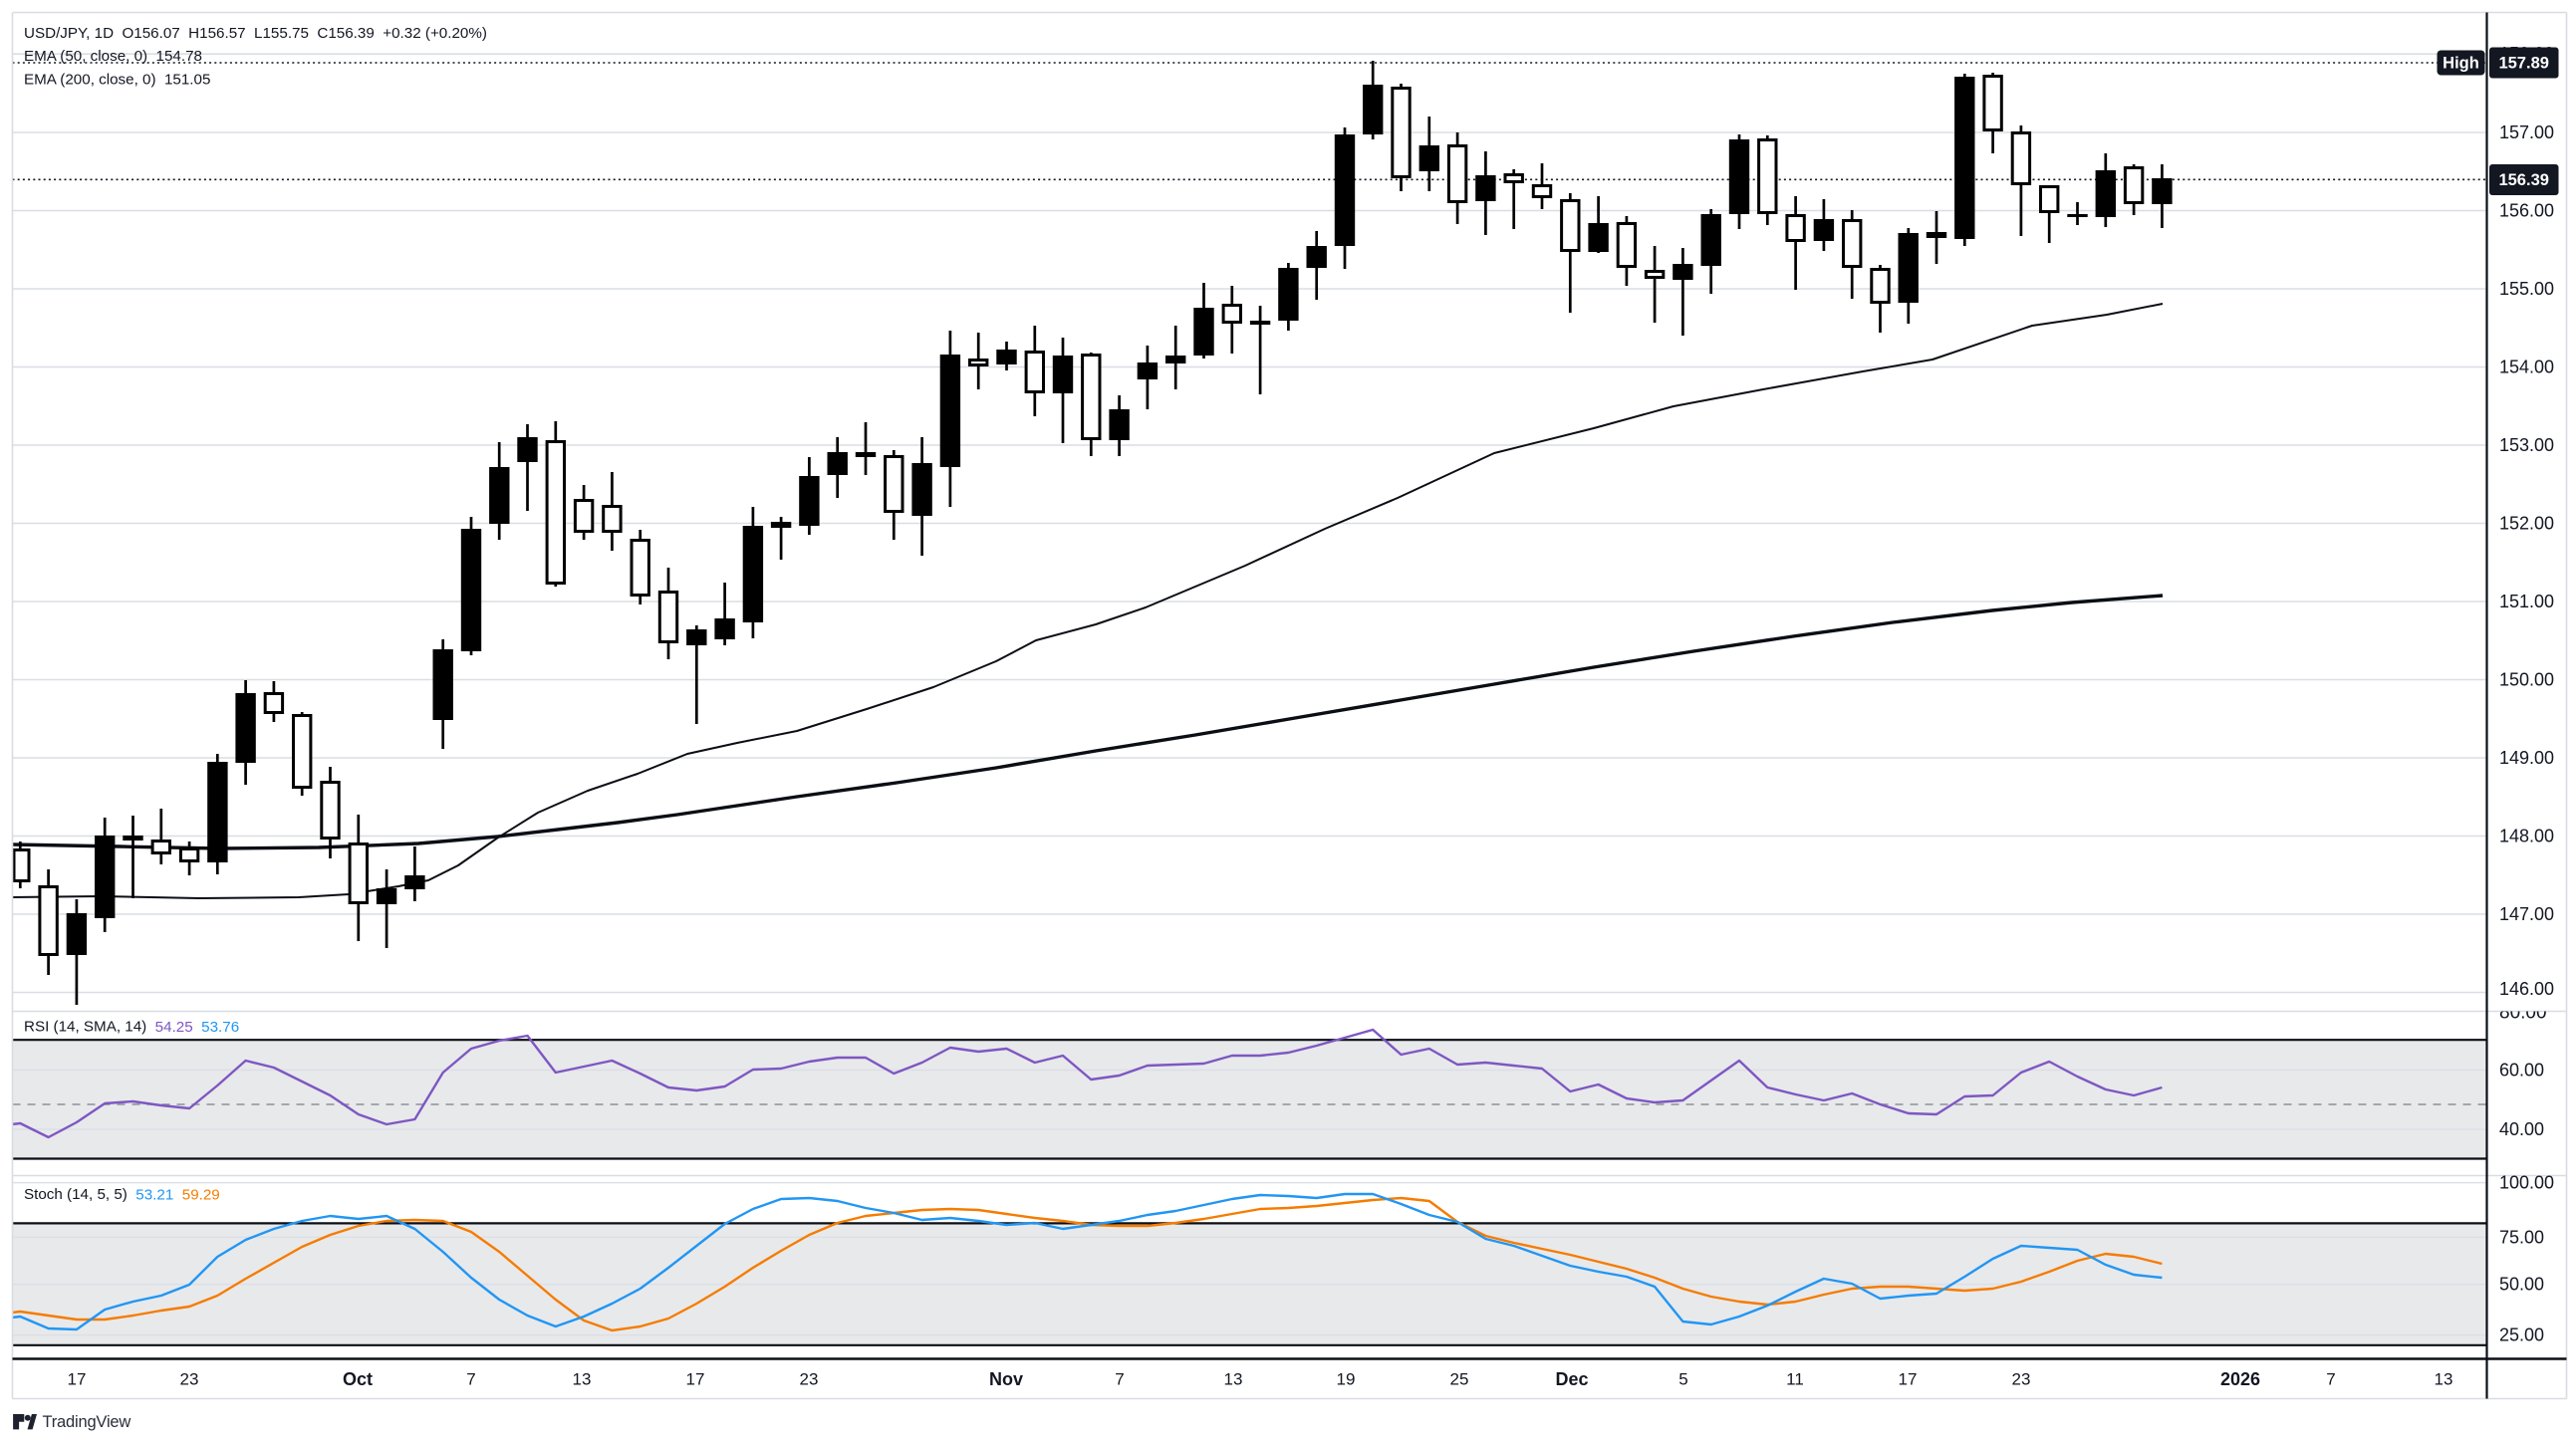 The height and width of the screenshot is (1442, 2576). I want to click on svg-text: 150.00, so click(2526, 680).